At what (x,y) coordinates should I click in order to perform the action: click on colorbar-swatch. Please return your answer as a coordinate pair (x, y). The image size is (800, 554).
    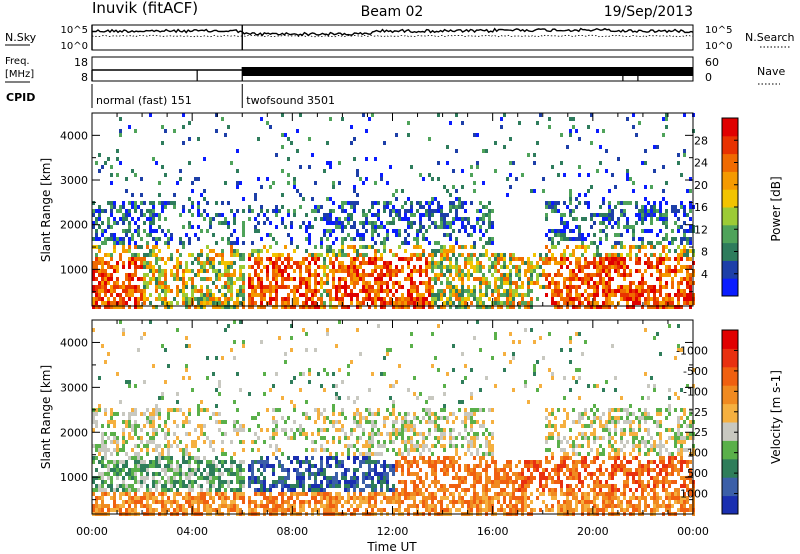
    Looking at the image, I should click on (730, 234).